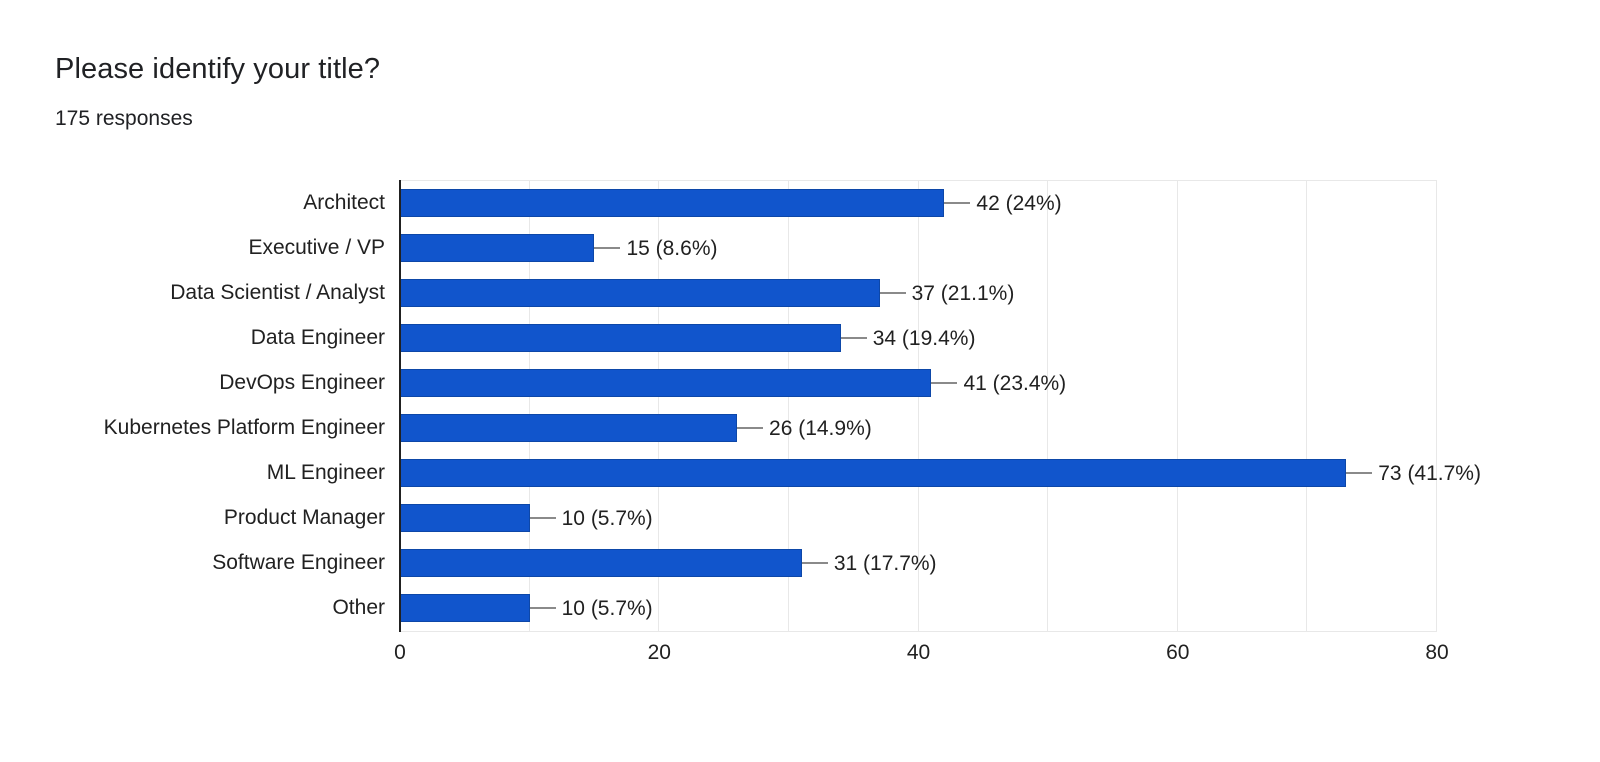 Image resolution: width=1600 pixels, height=762 pixels. I want to click on value-label: 15 (8.6%), so click(672, 248).